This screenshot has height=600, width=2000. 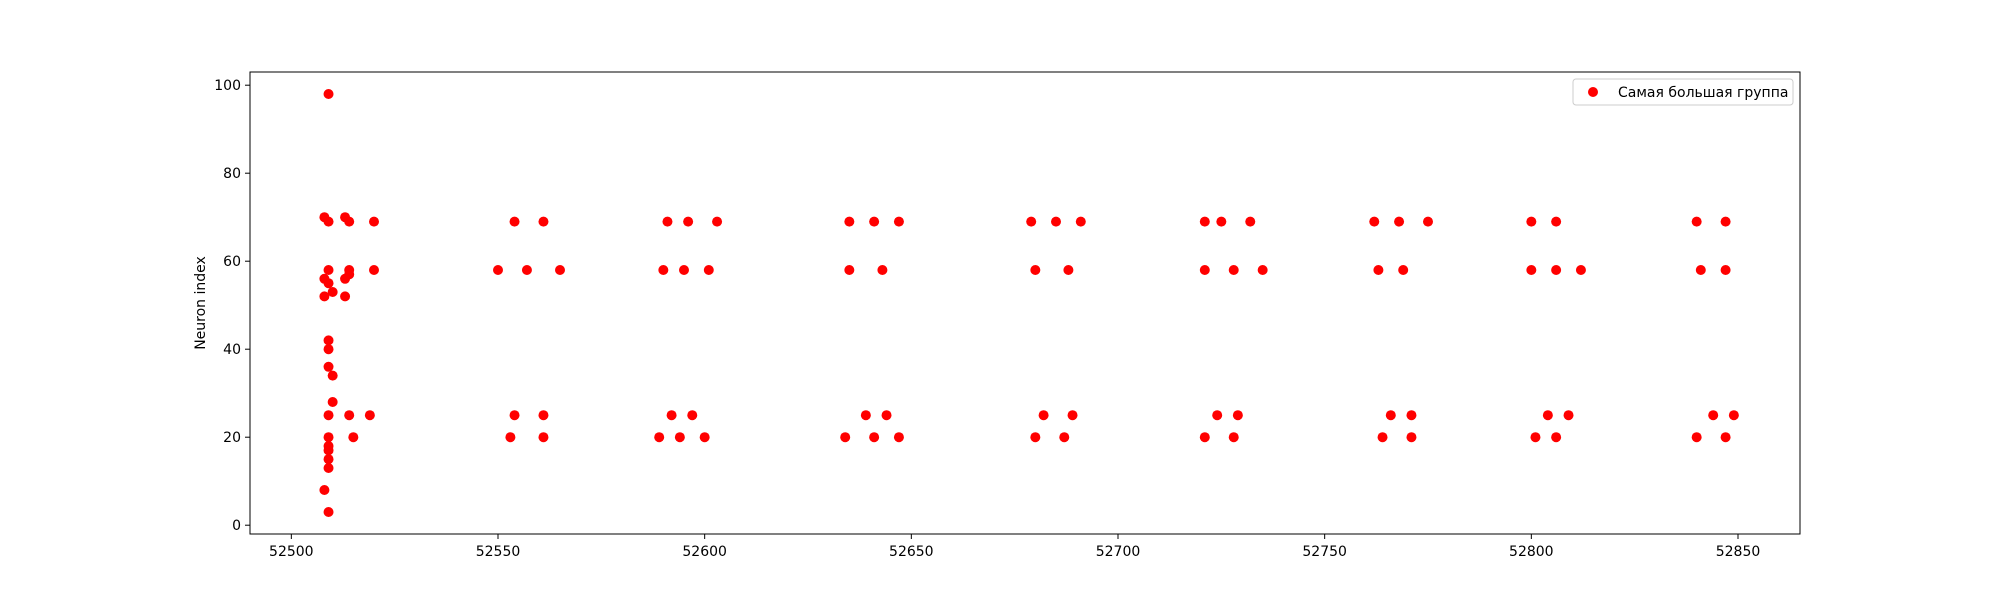 I want to click on legend-label: Самая большая группа, so click(x=1703, y=93).